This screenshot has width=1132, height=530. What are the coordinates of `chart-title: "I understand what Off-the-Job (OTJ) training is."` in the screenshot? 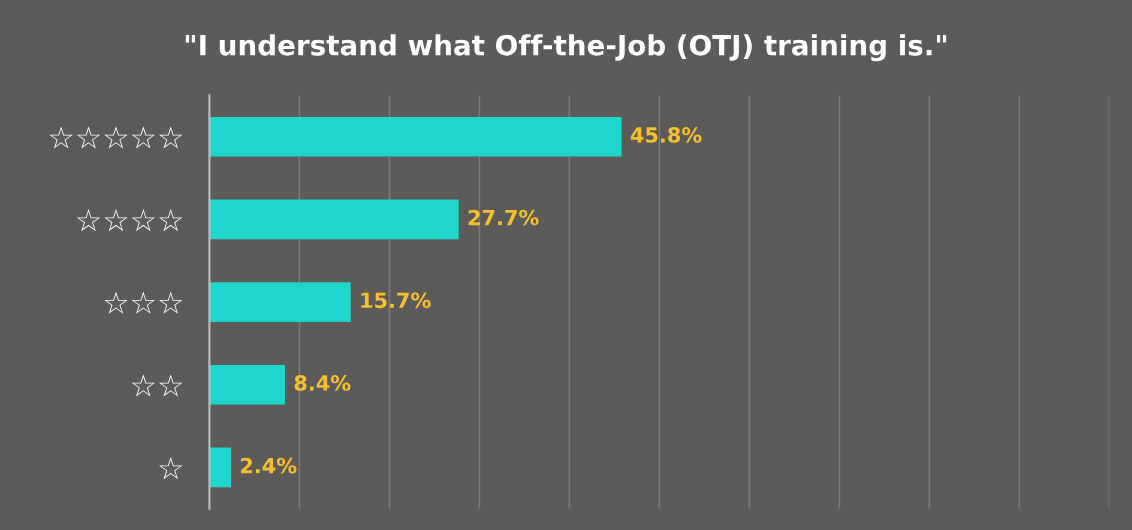 It's located at (566, 48).